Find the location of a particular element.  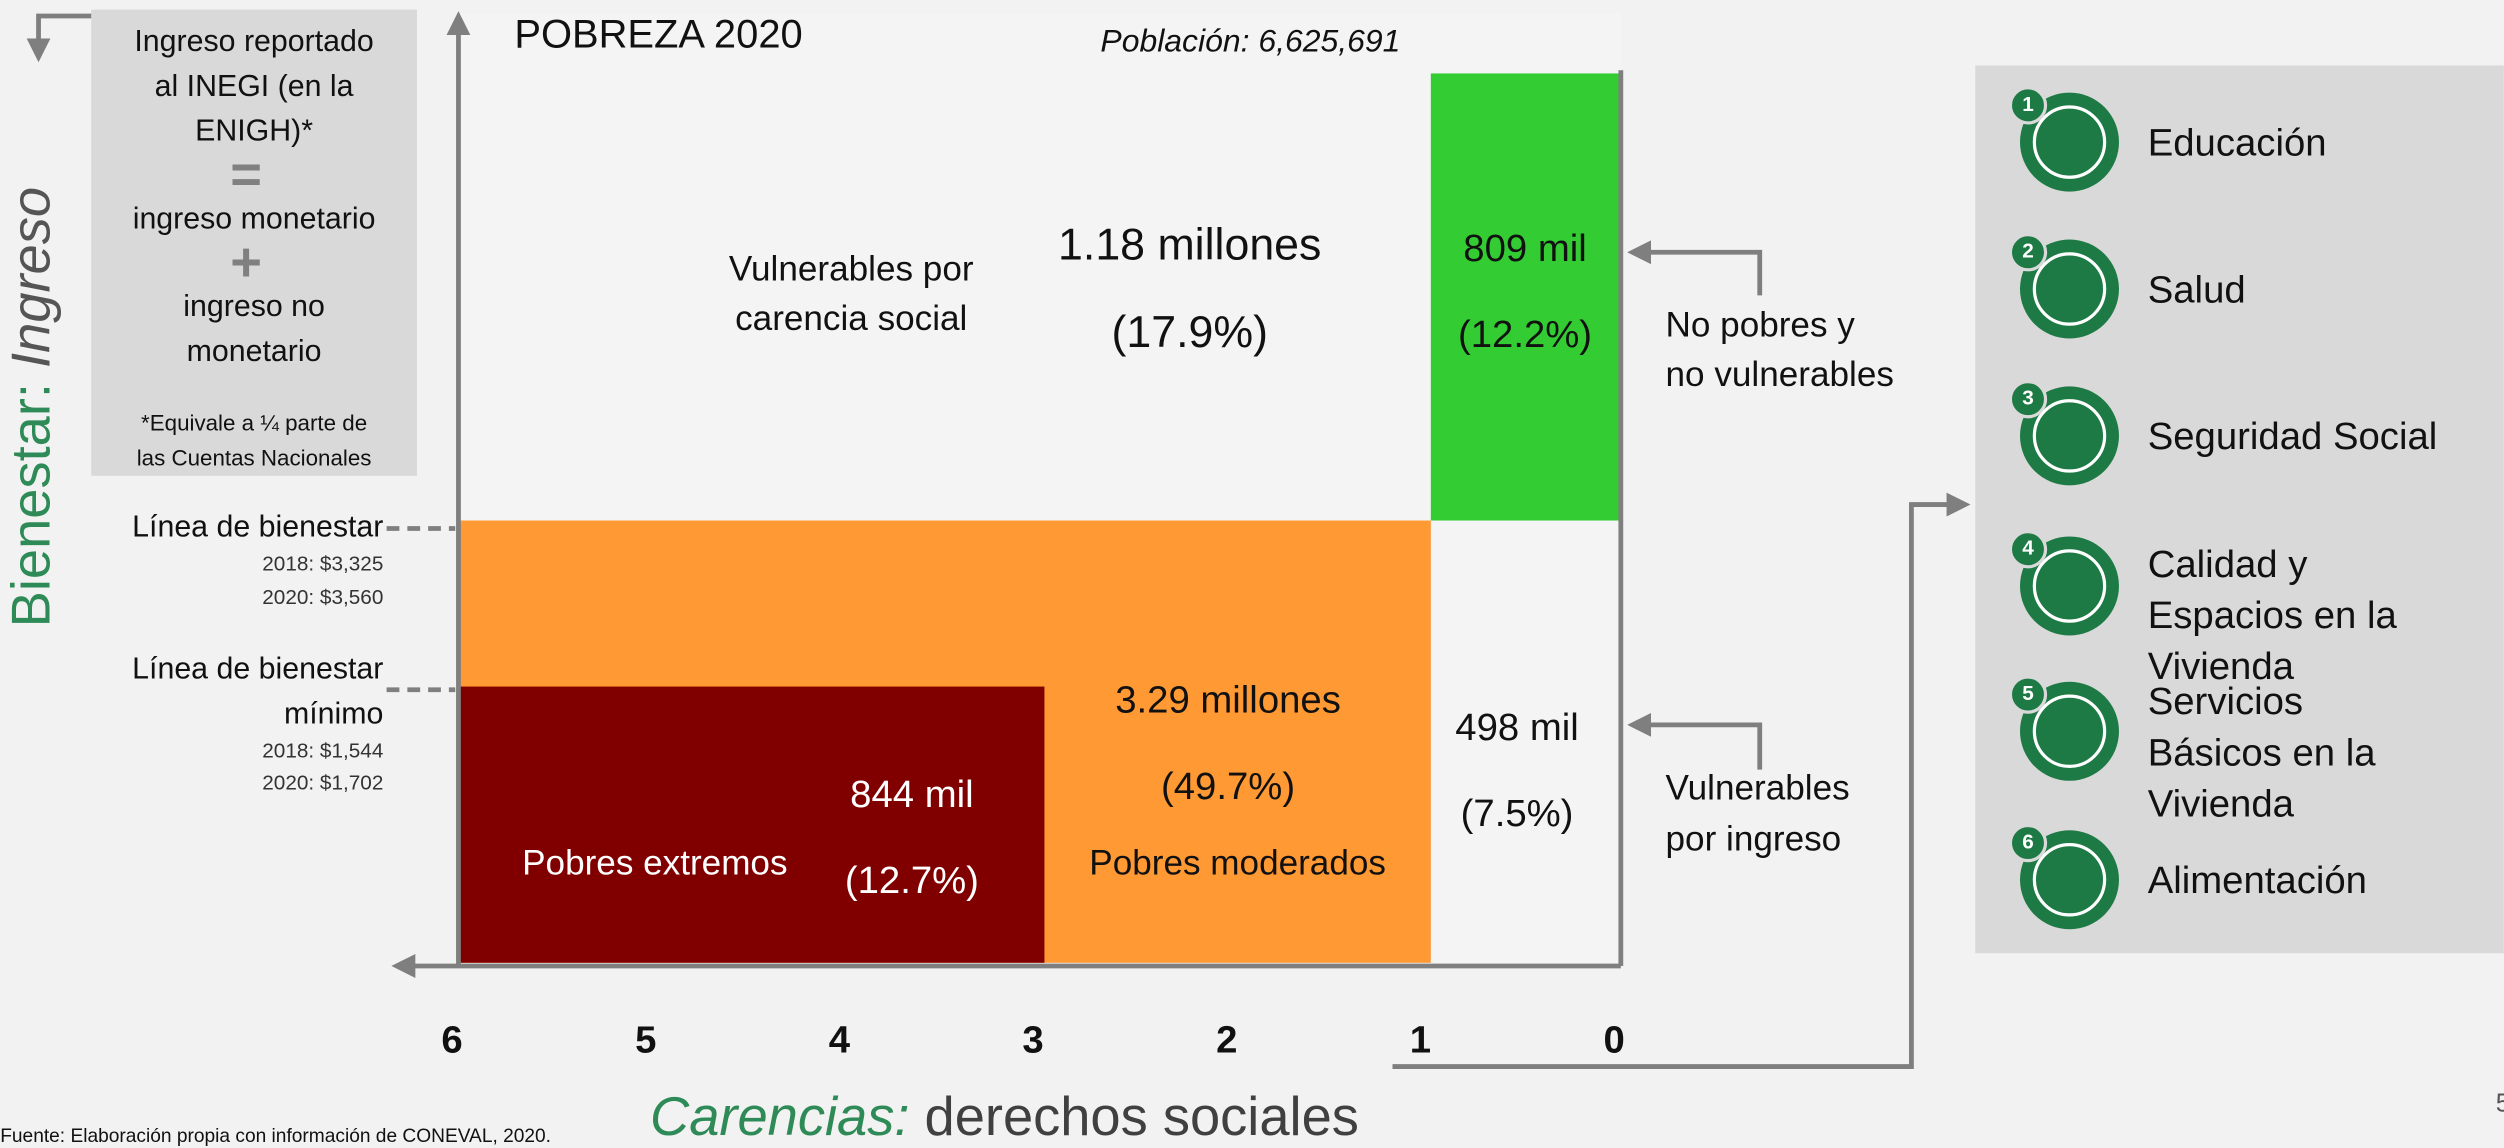

group-amount: 3.29 millones is located at coordinates (1228, 700).